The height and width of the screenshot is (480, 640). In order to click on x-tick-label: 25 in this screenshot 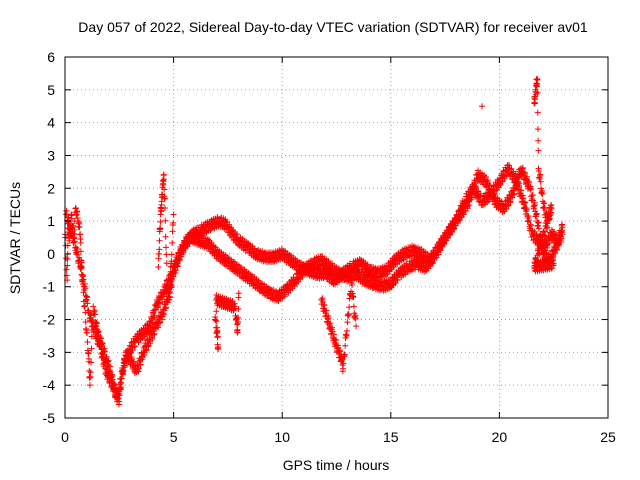, I will do `click(608, 437)`.